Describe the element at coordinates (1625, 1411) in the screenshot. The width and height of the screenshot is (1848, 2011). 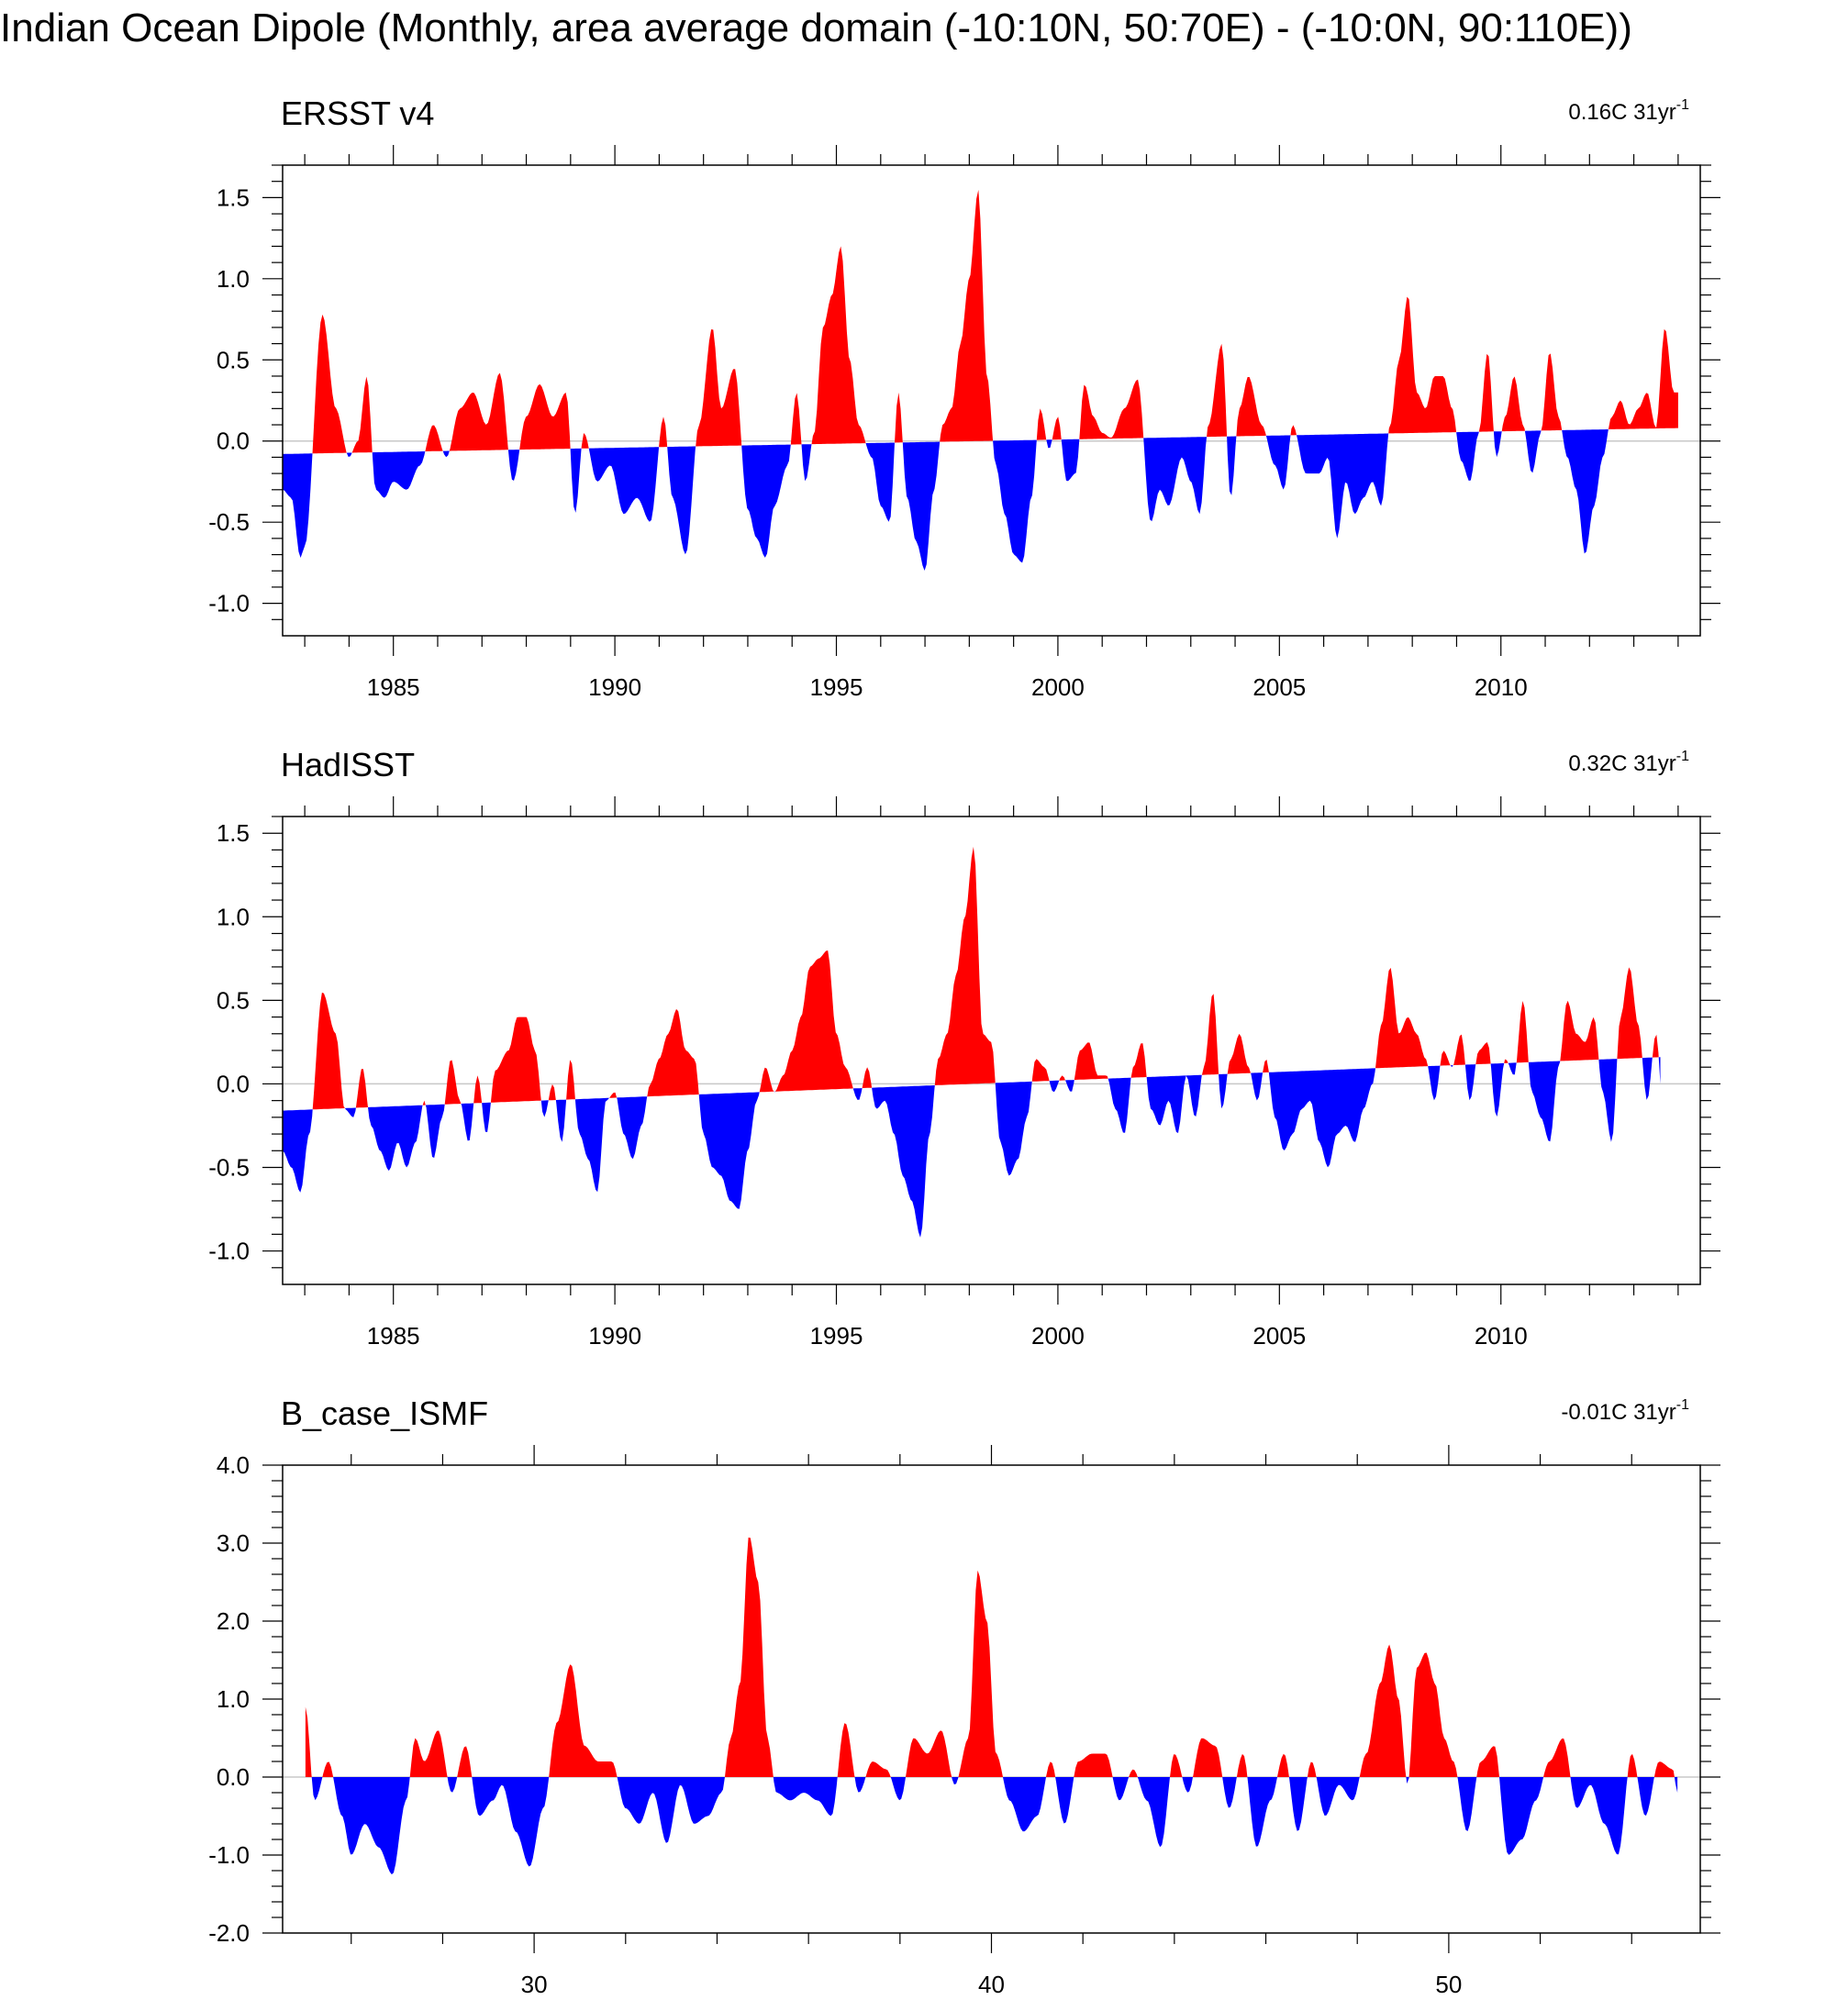
I see `trend-label: -0.01C 31yr-1` at that location.